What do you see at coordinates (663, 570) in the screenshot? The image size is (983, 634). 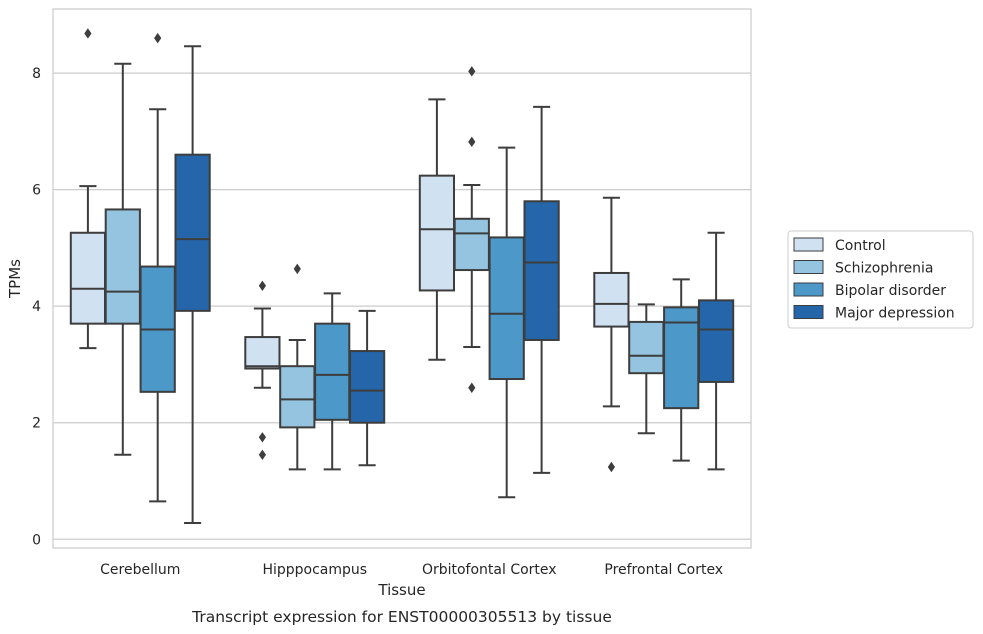 I see `x-tick-label: Prefrontal Cortex` at bounding box center [663, 570].